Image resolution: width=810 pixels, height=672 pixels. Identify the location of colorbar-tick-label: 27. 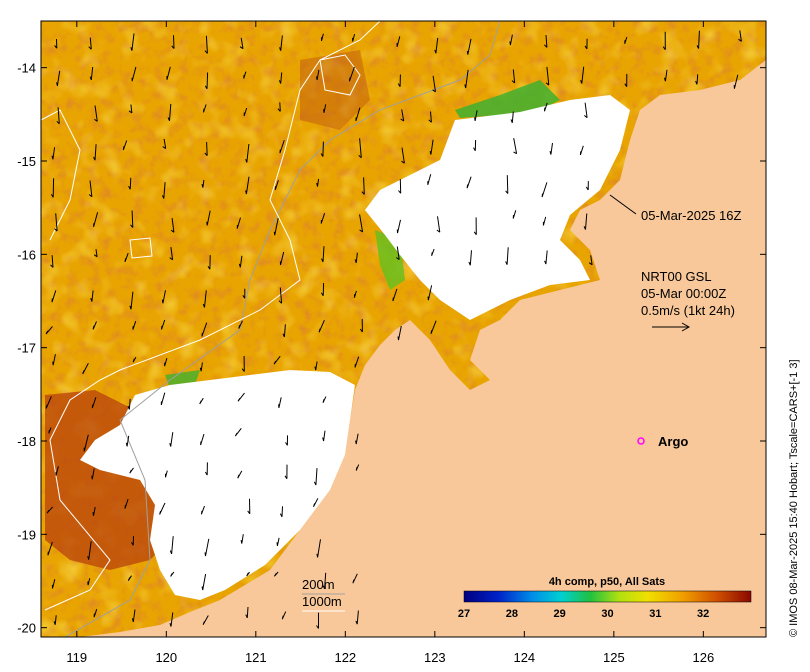
(464, 614).